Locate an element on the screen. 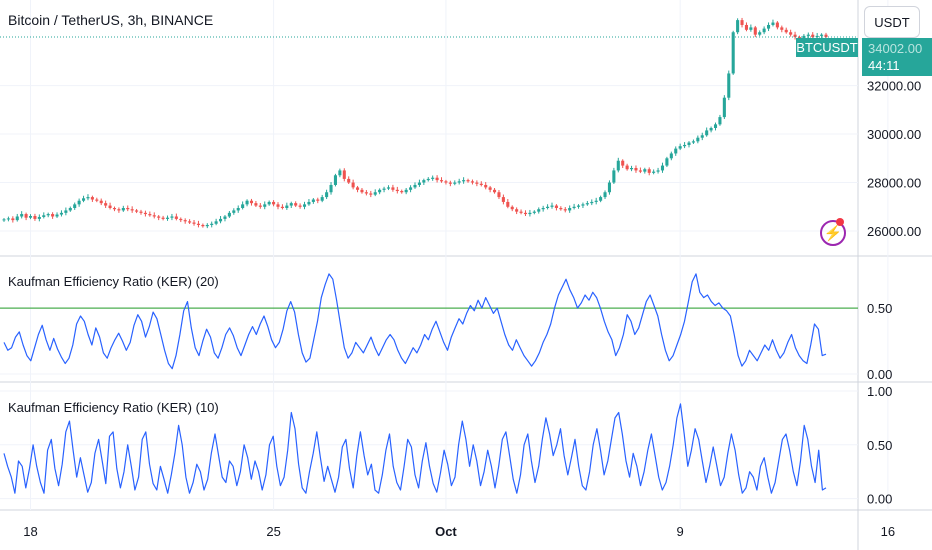 Image resolution: width=932 pixels, height=550 pixels. time-axis-tick-label: 18 is located at coordinates (30, 531).